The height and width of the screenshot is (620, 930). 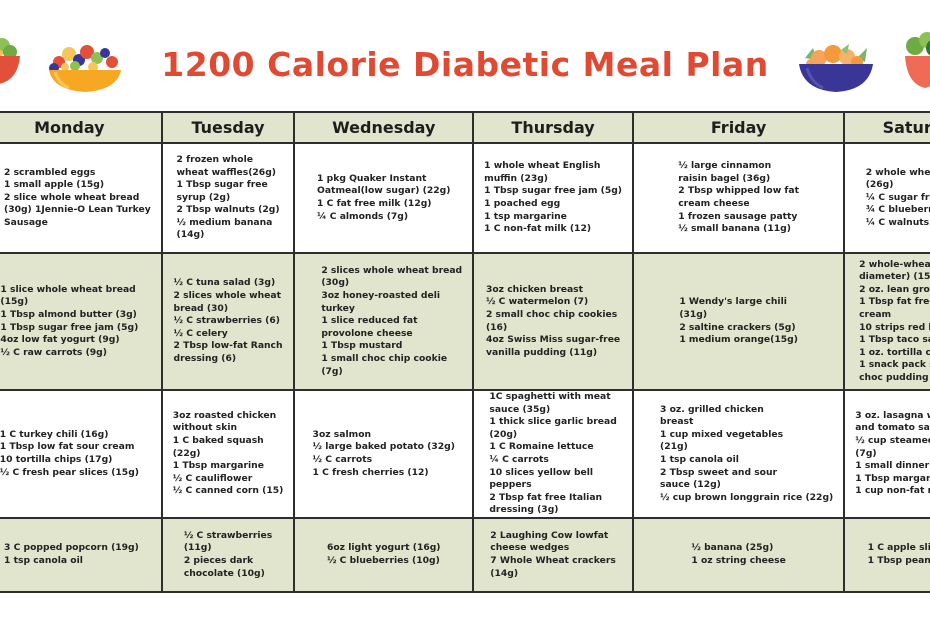 I want to click on food-item: ¼ C almonds (7g), so click(x=363, y=216).